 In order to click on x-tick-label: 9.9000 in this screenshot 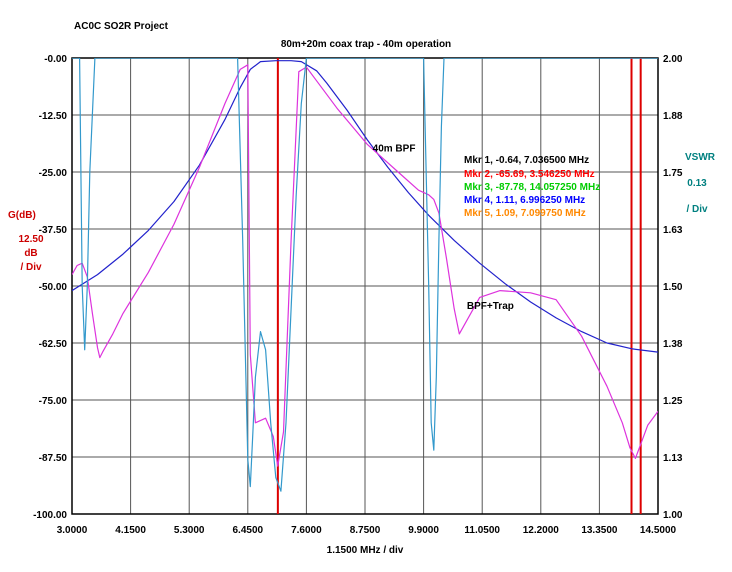, I will do `click(423, 530)`.